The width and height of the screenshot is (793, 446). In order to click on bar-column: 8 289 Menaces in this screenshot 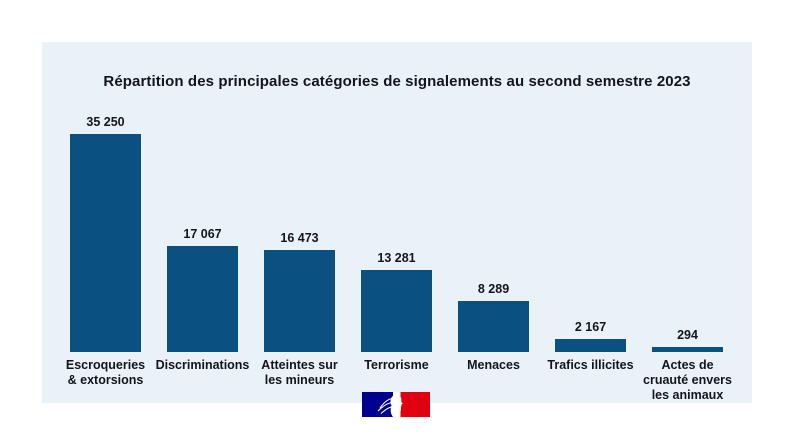, I will do `click(493, 207)`.